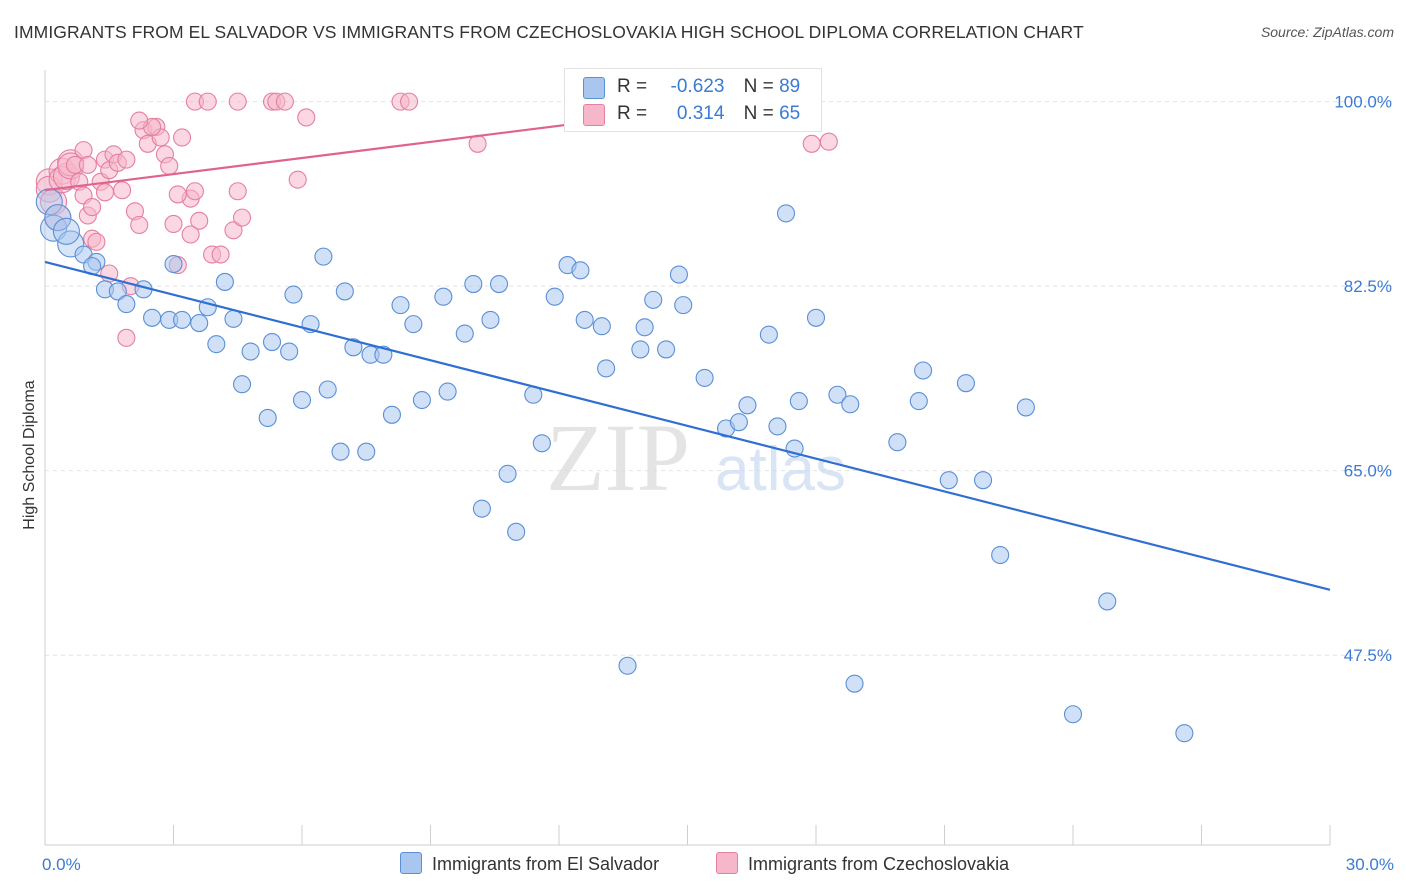 This screenshot has width=1406, height=892. What do you see at coordinates (780, 469) in the screenshot?
I see `watermark-atlas: atlas` at bounding box center [780, 469].